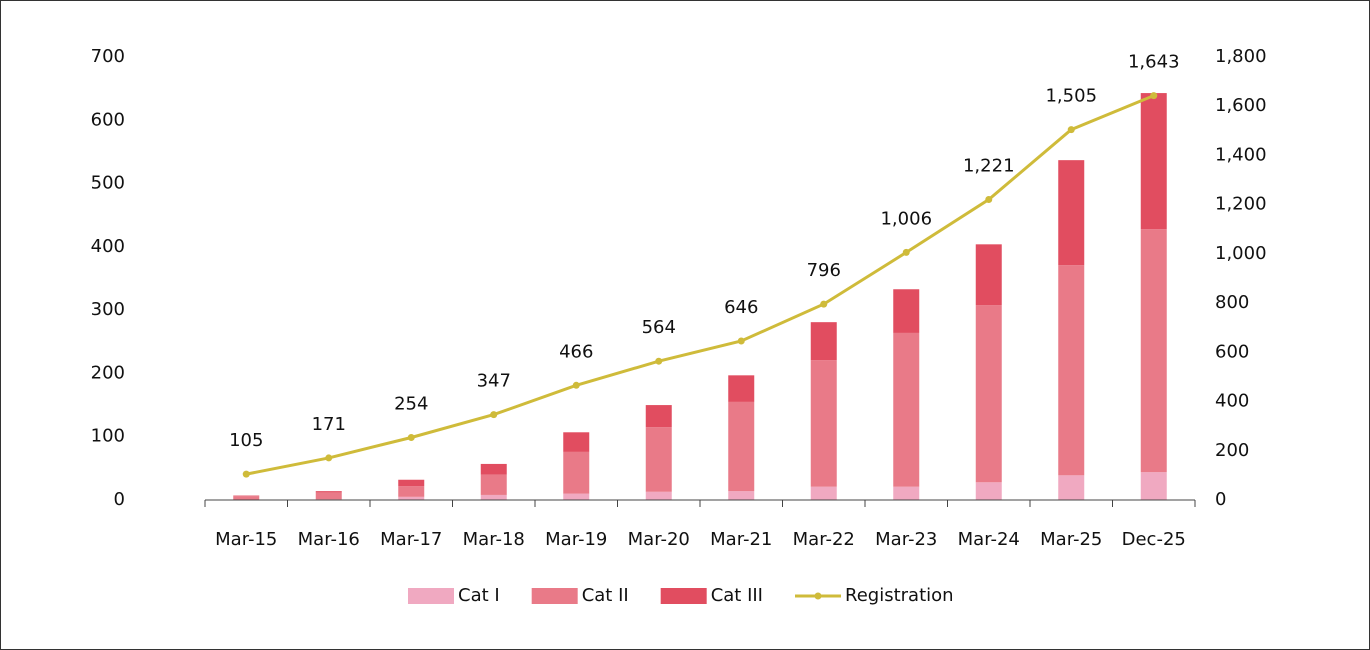 This screenshot has height=650, width=1370. Describe the element at coordinates (108, 309) in the screenshot. I see `y-tick-label: 300` at that location.